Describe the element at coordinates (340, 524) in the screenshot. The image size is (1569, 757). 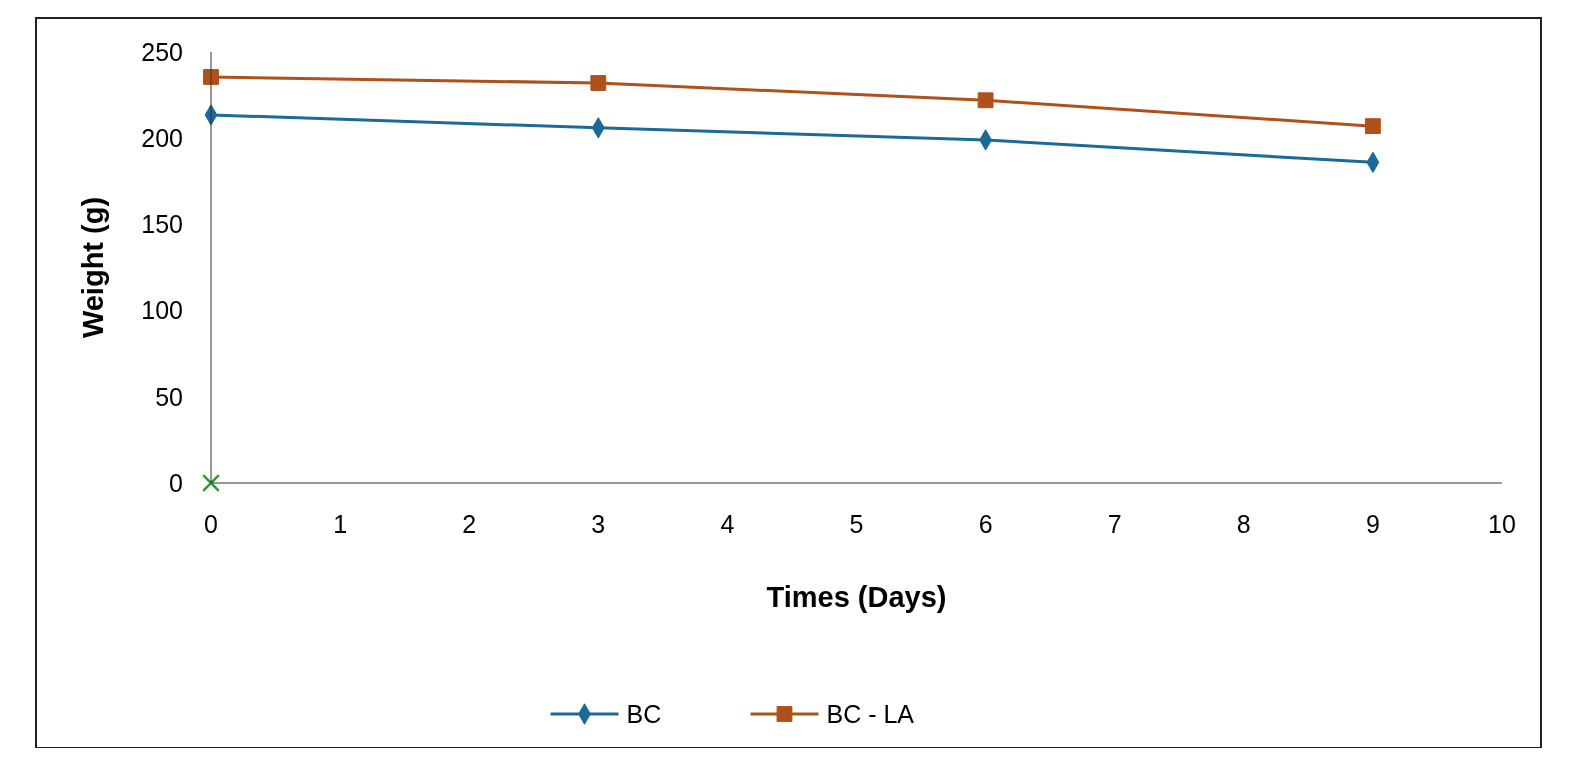
I see `x-tick-label: 1` at that location.